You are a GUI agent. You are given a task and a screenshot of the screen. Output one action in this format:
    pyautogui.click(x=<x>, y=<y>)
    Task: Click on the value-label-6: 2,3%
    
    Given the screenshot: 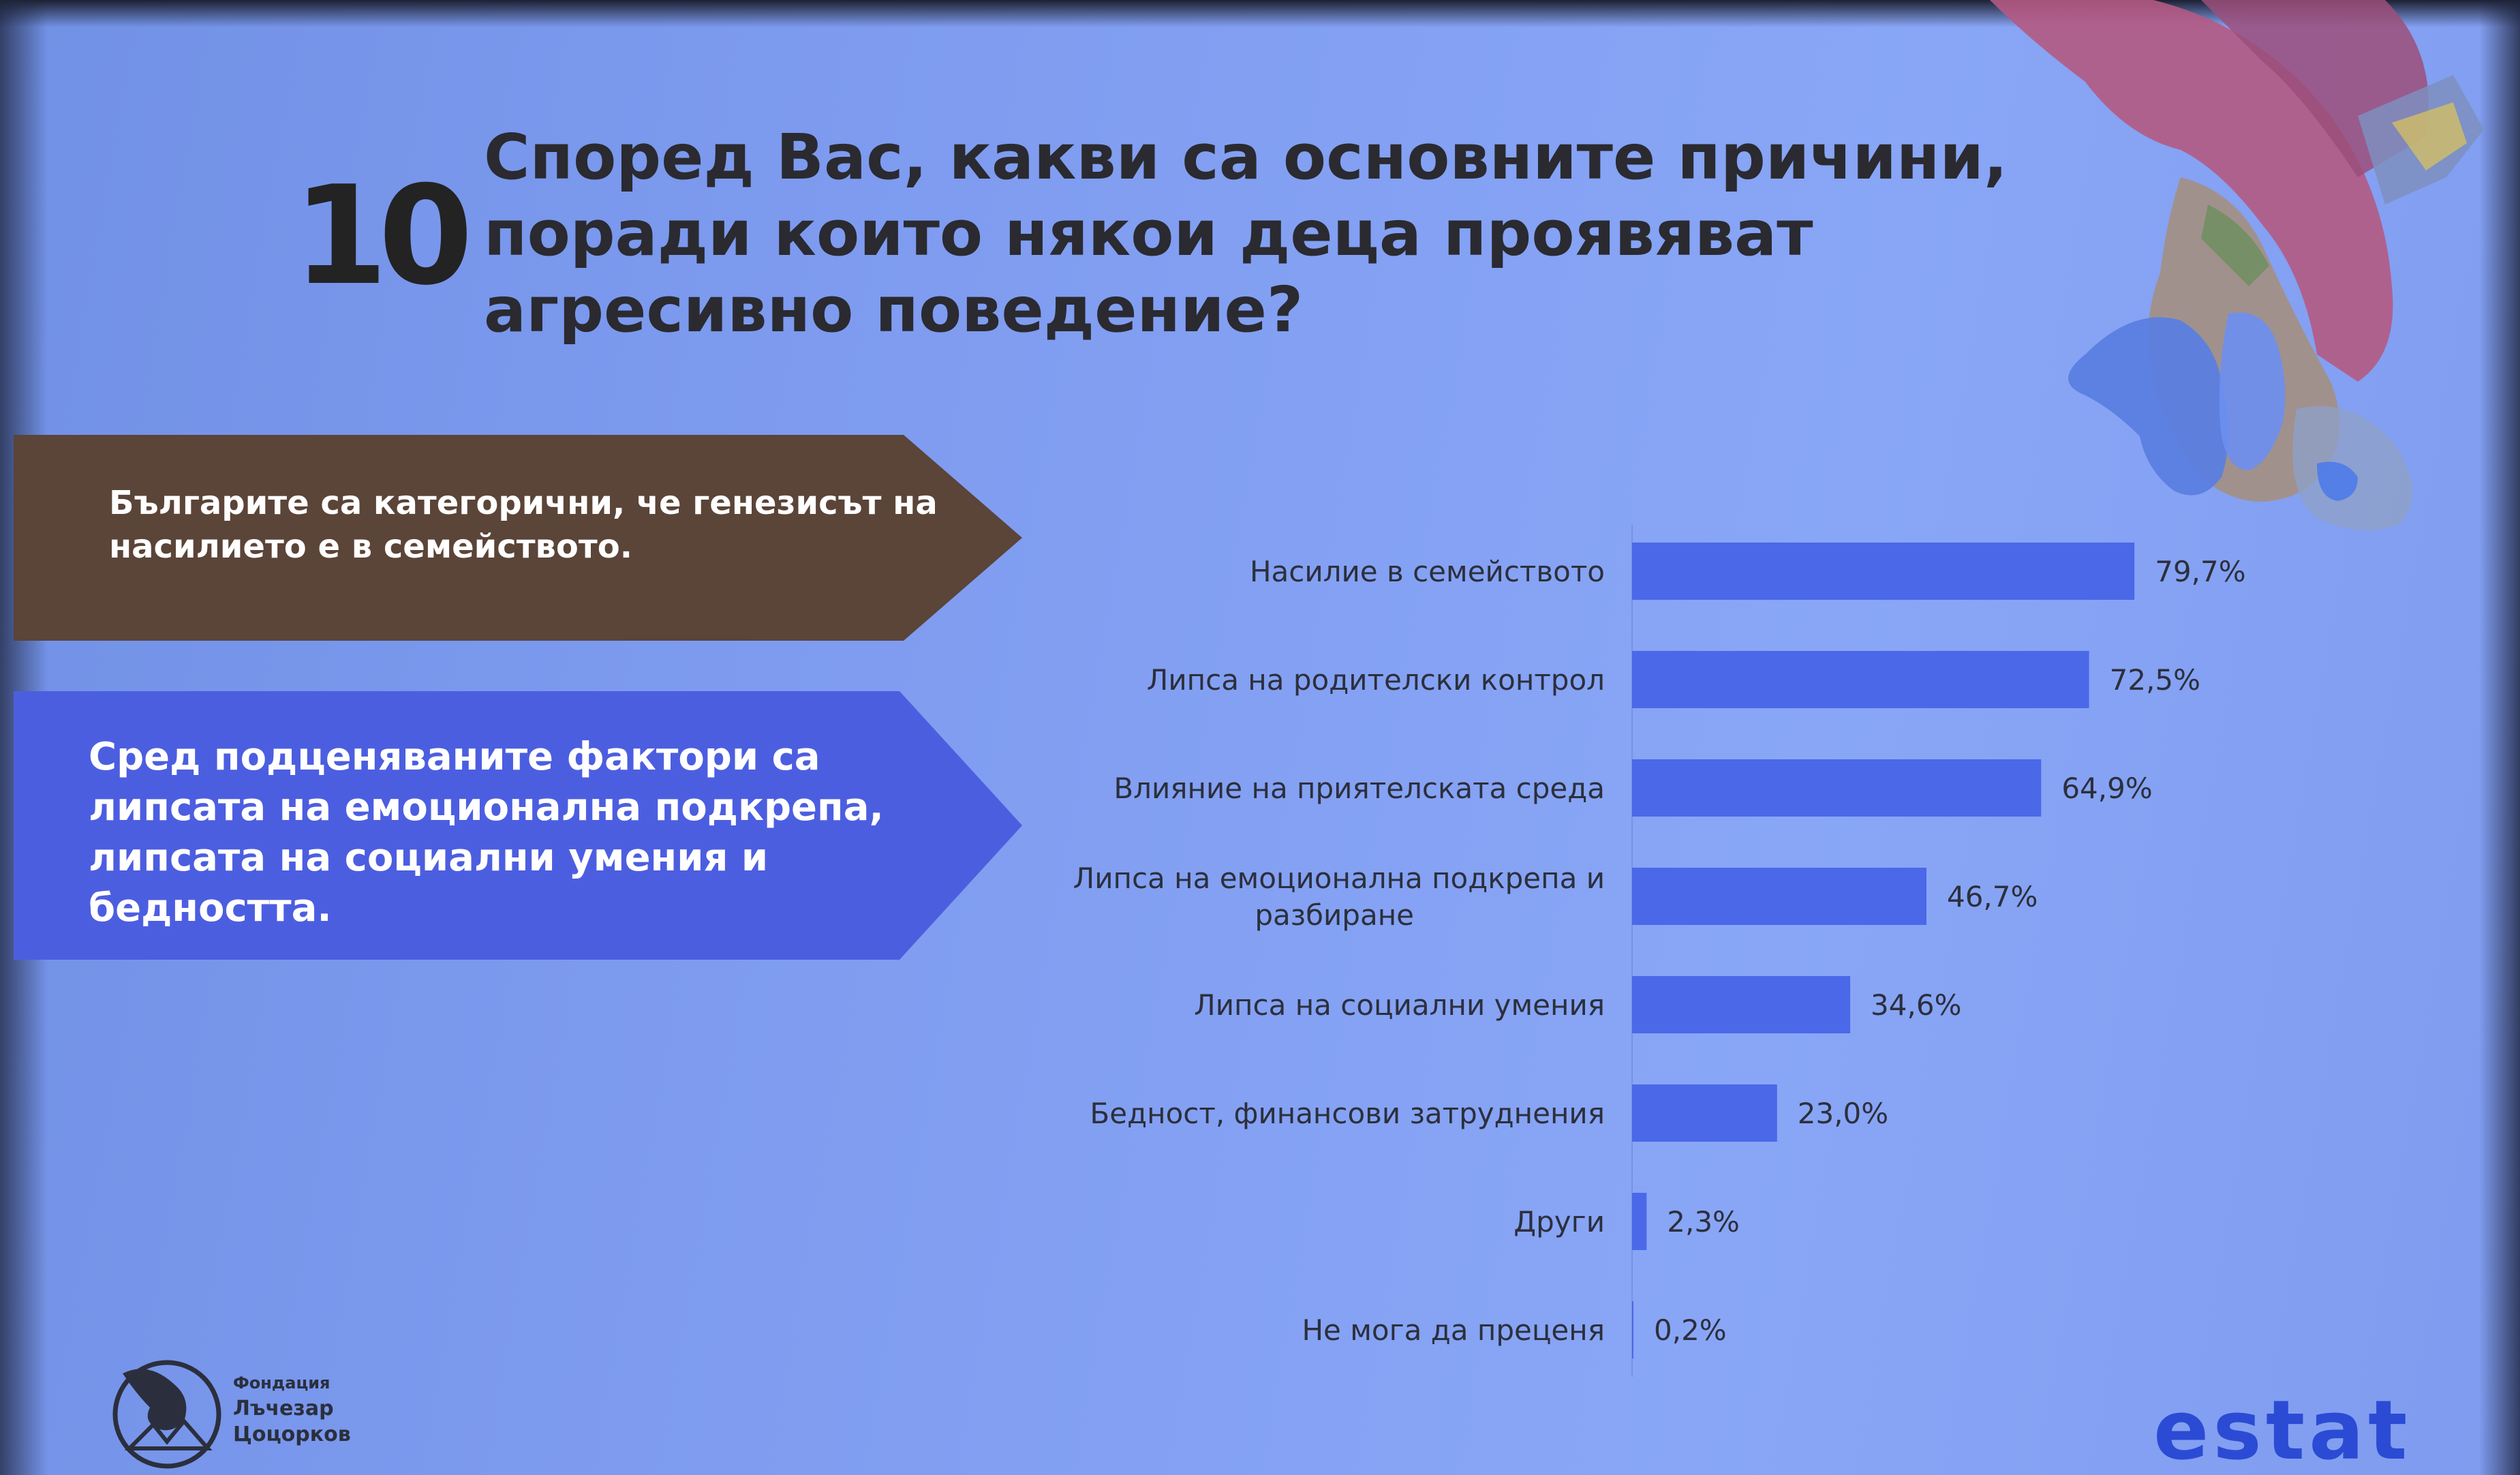 What is the action you would take?
    pyautogui.click(x=1703, y=1221)
    